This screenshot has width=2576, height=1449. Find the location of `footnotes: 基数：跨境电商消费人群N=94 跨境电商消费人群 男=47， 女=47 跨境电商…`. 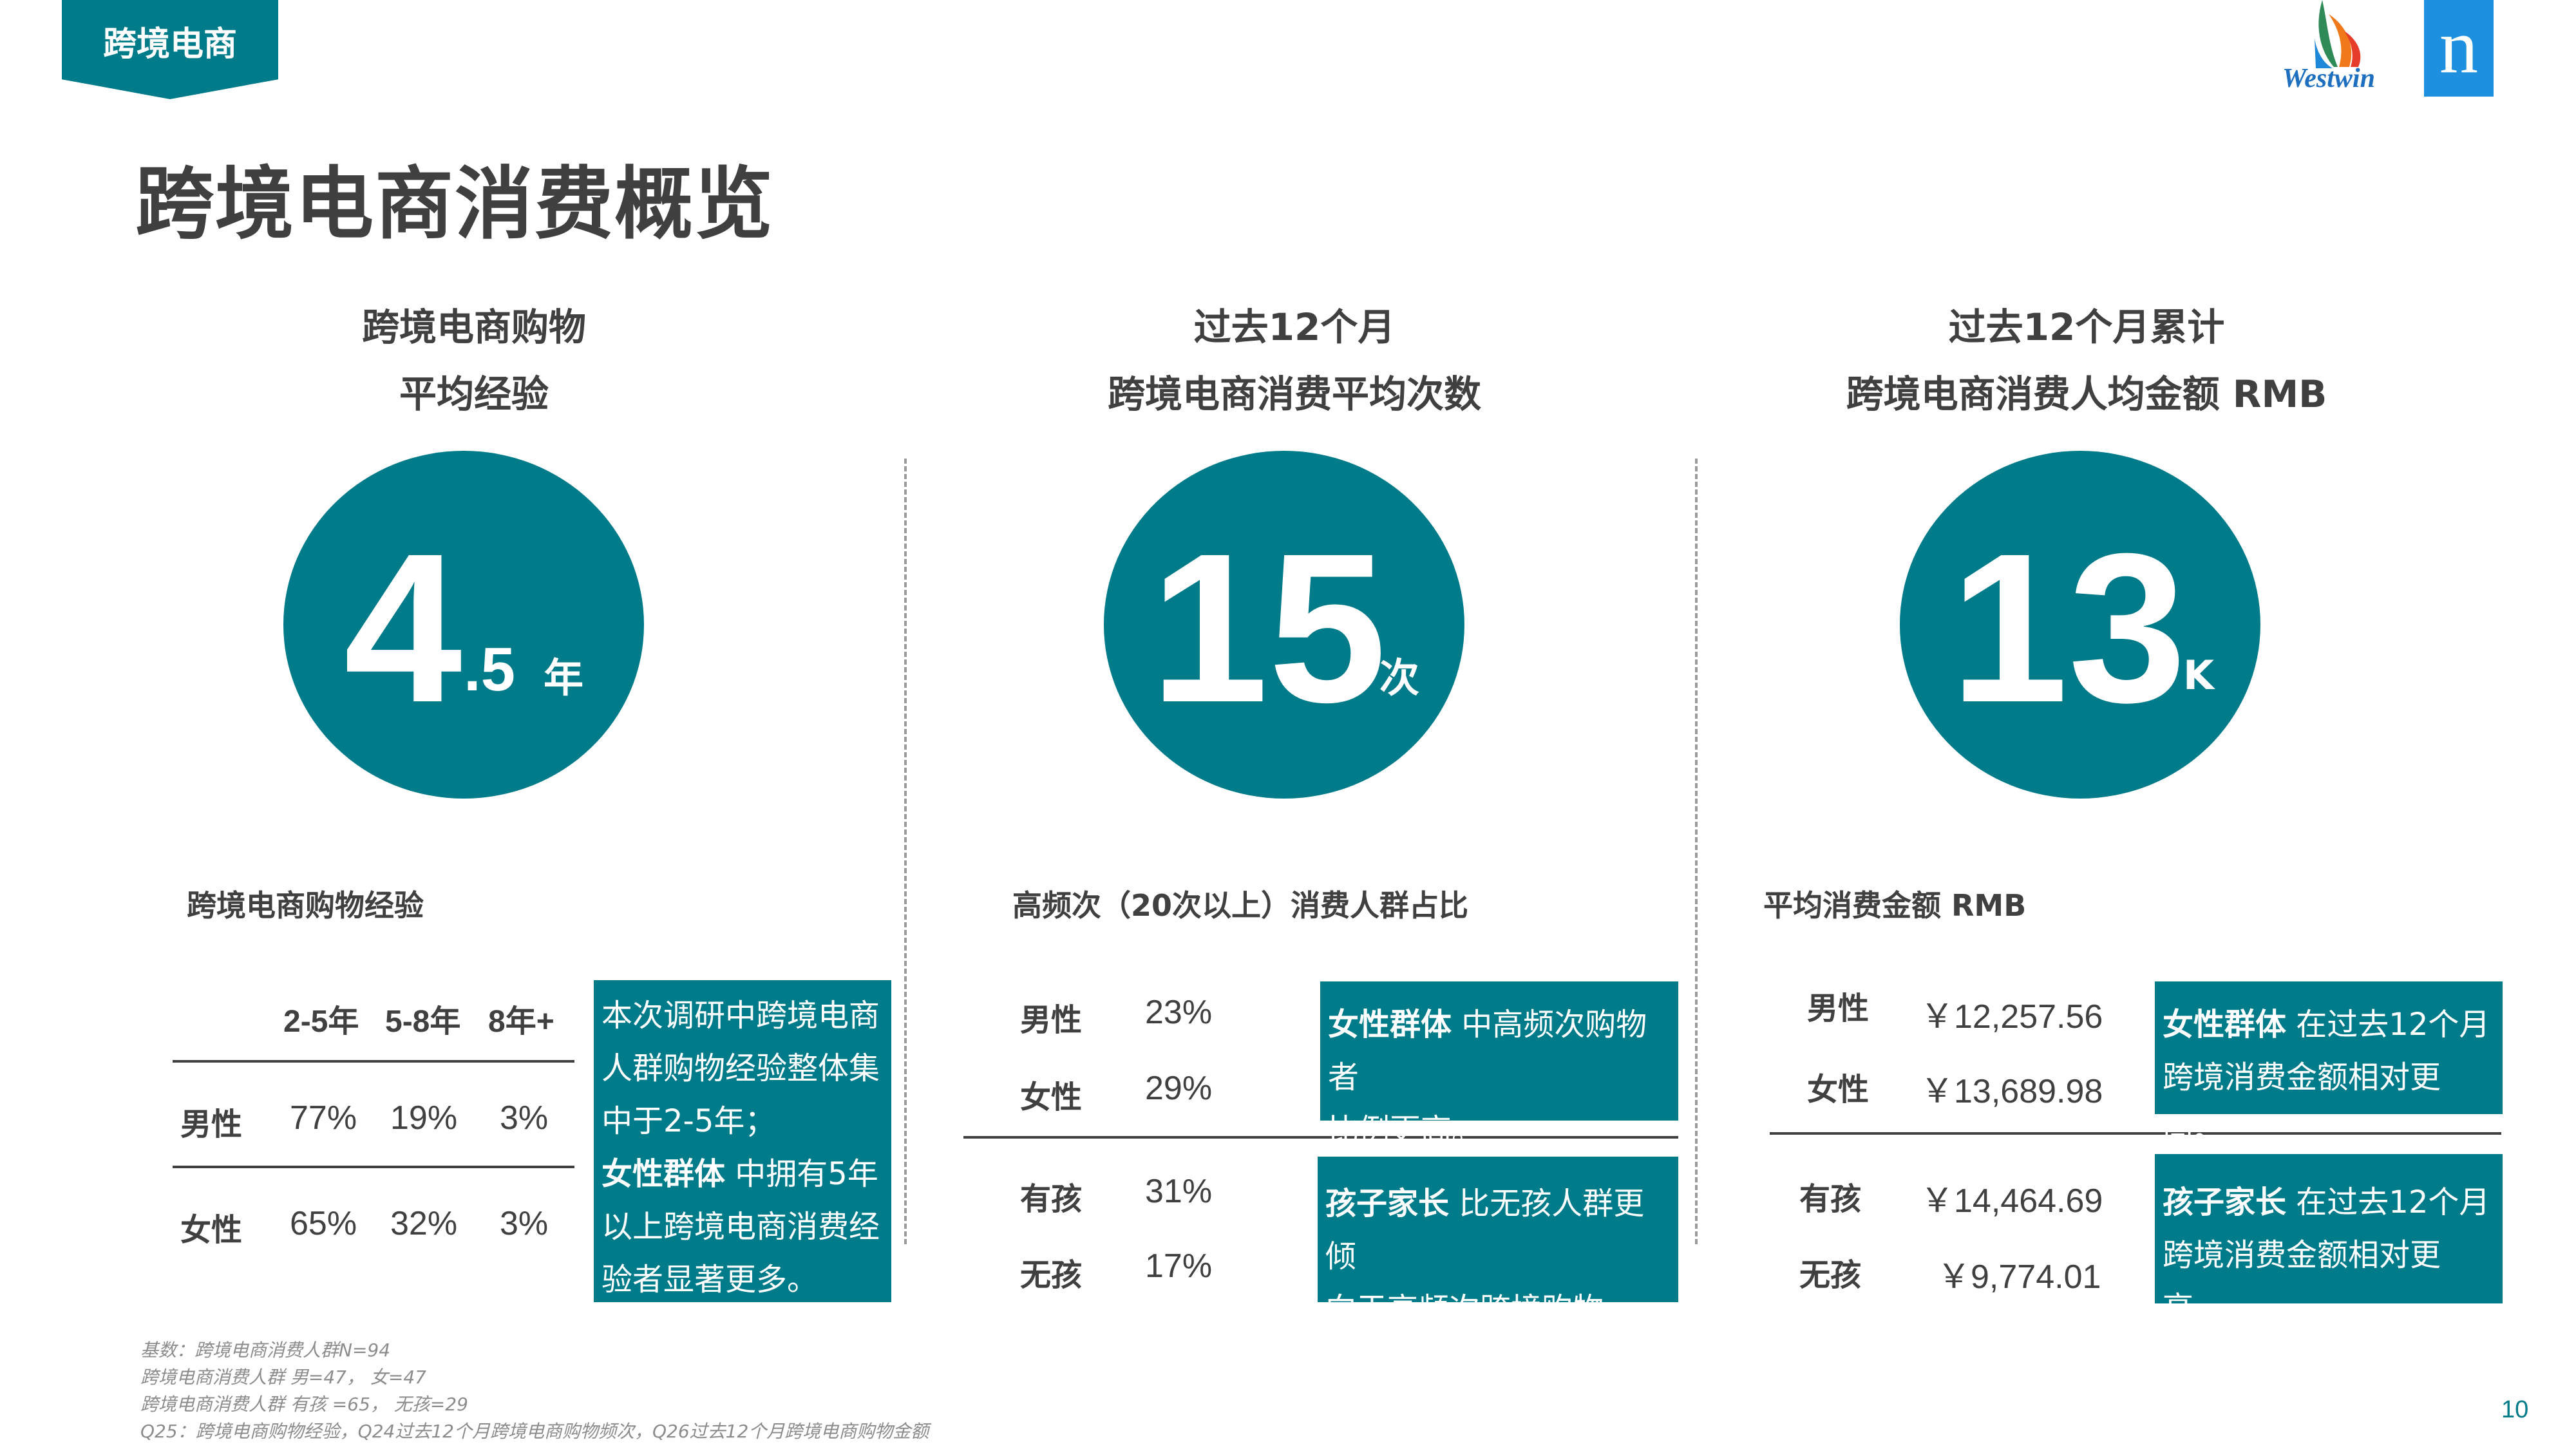

footnotes: 基数：跨境电商消费人群N=94 跨境电商消费人群 男=47， 女=47 跨境电商… is located at coordinates (534, 1391).